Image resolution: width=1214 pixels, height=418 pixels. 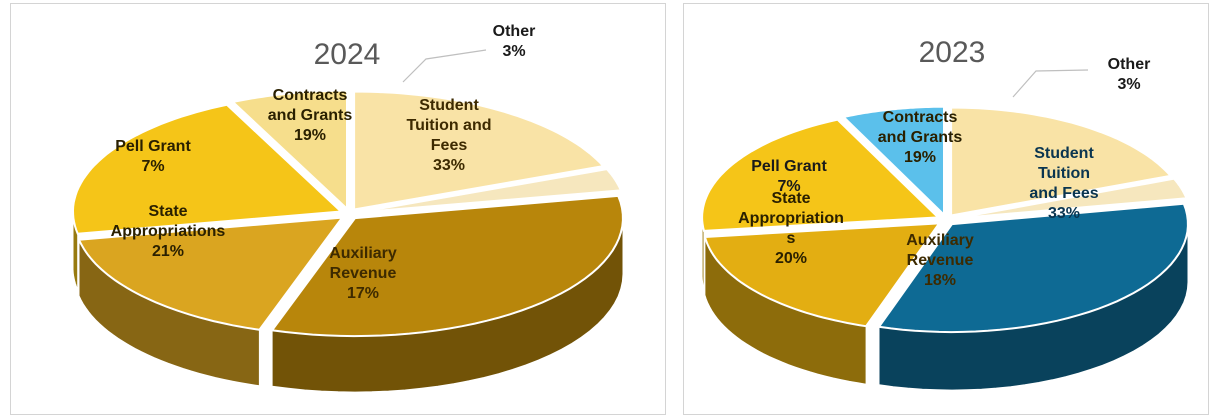 I want to click on slice-label: State Appropriations 21%, so click(x=168, y=231).